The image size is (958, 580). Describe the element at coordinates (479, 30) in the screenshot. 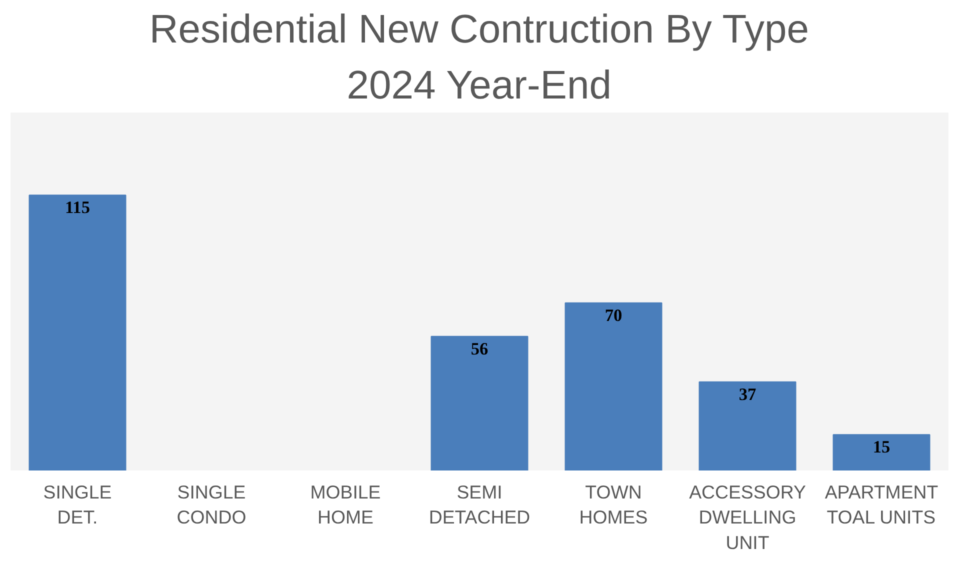

I see `chart-title: Residential New Contruction By Type` at that location.